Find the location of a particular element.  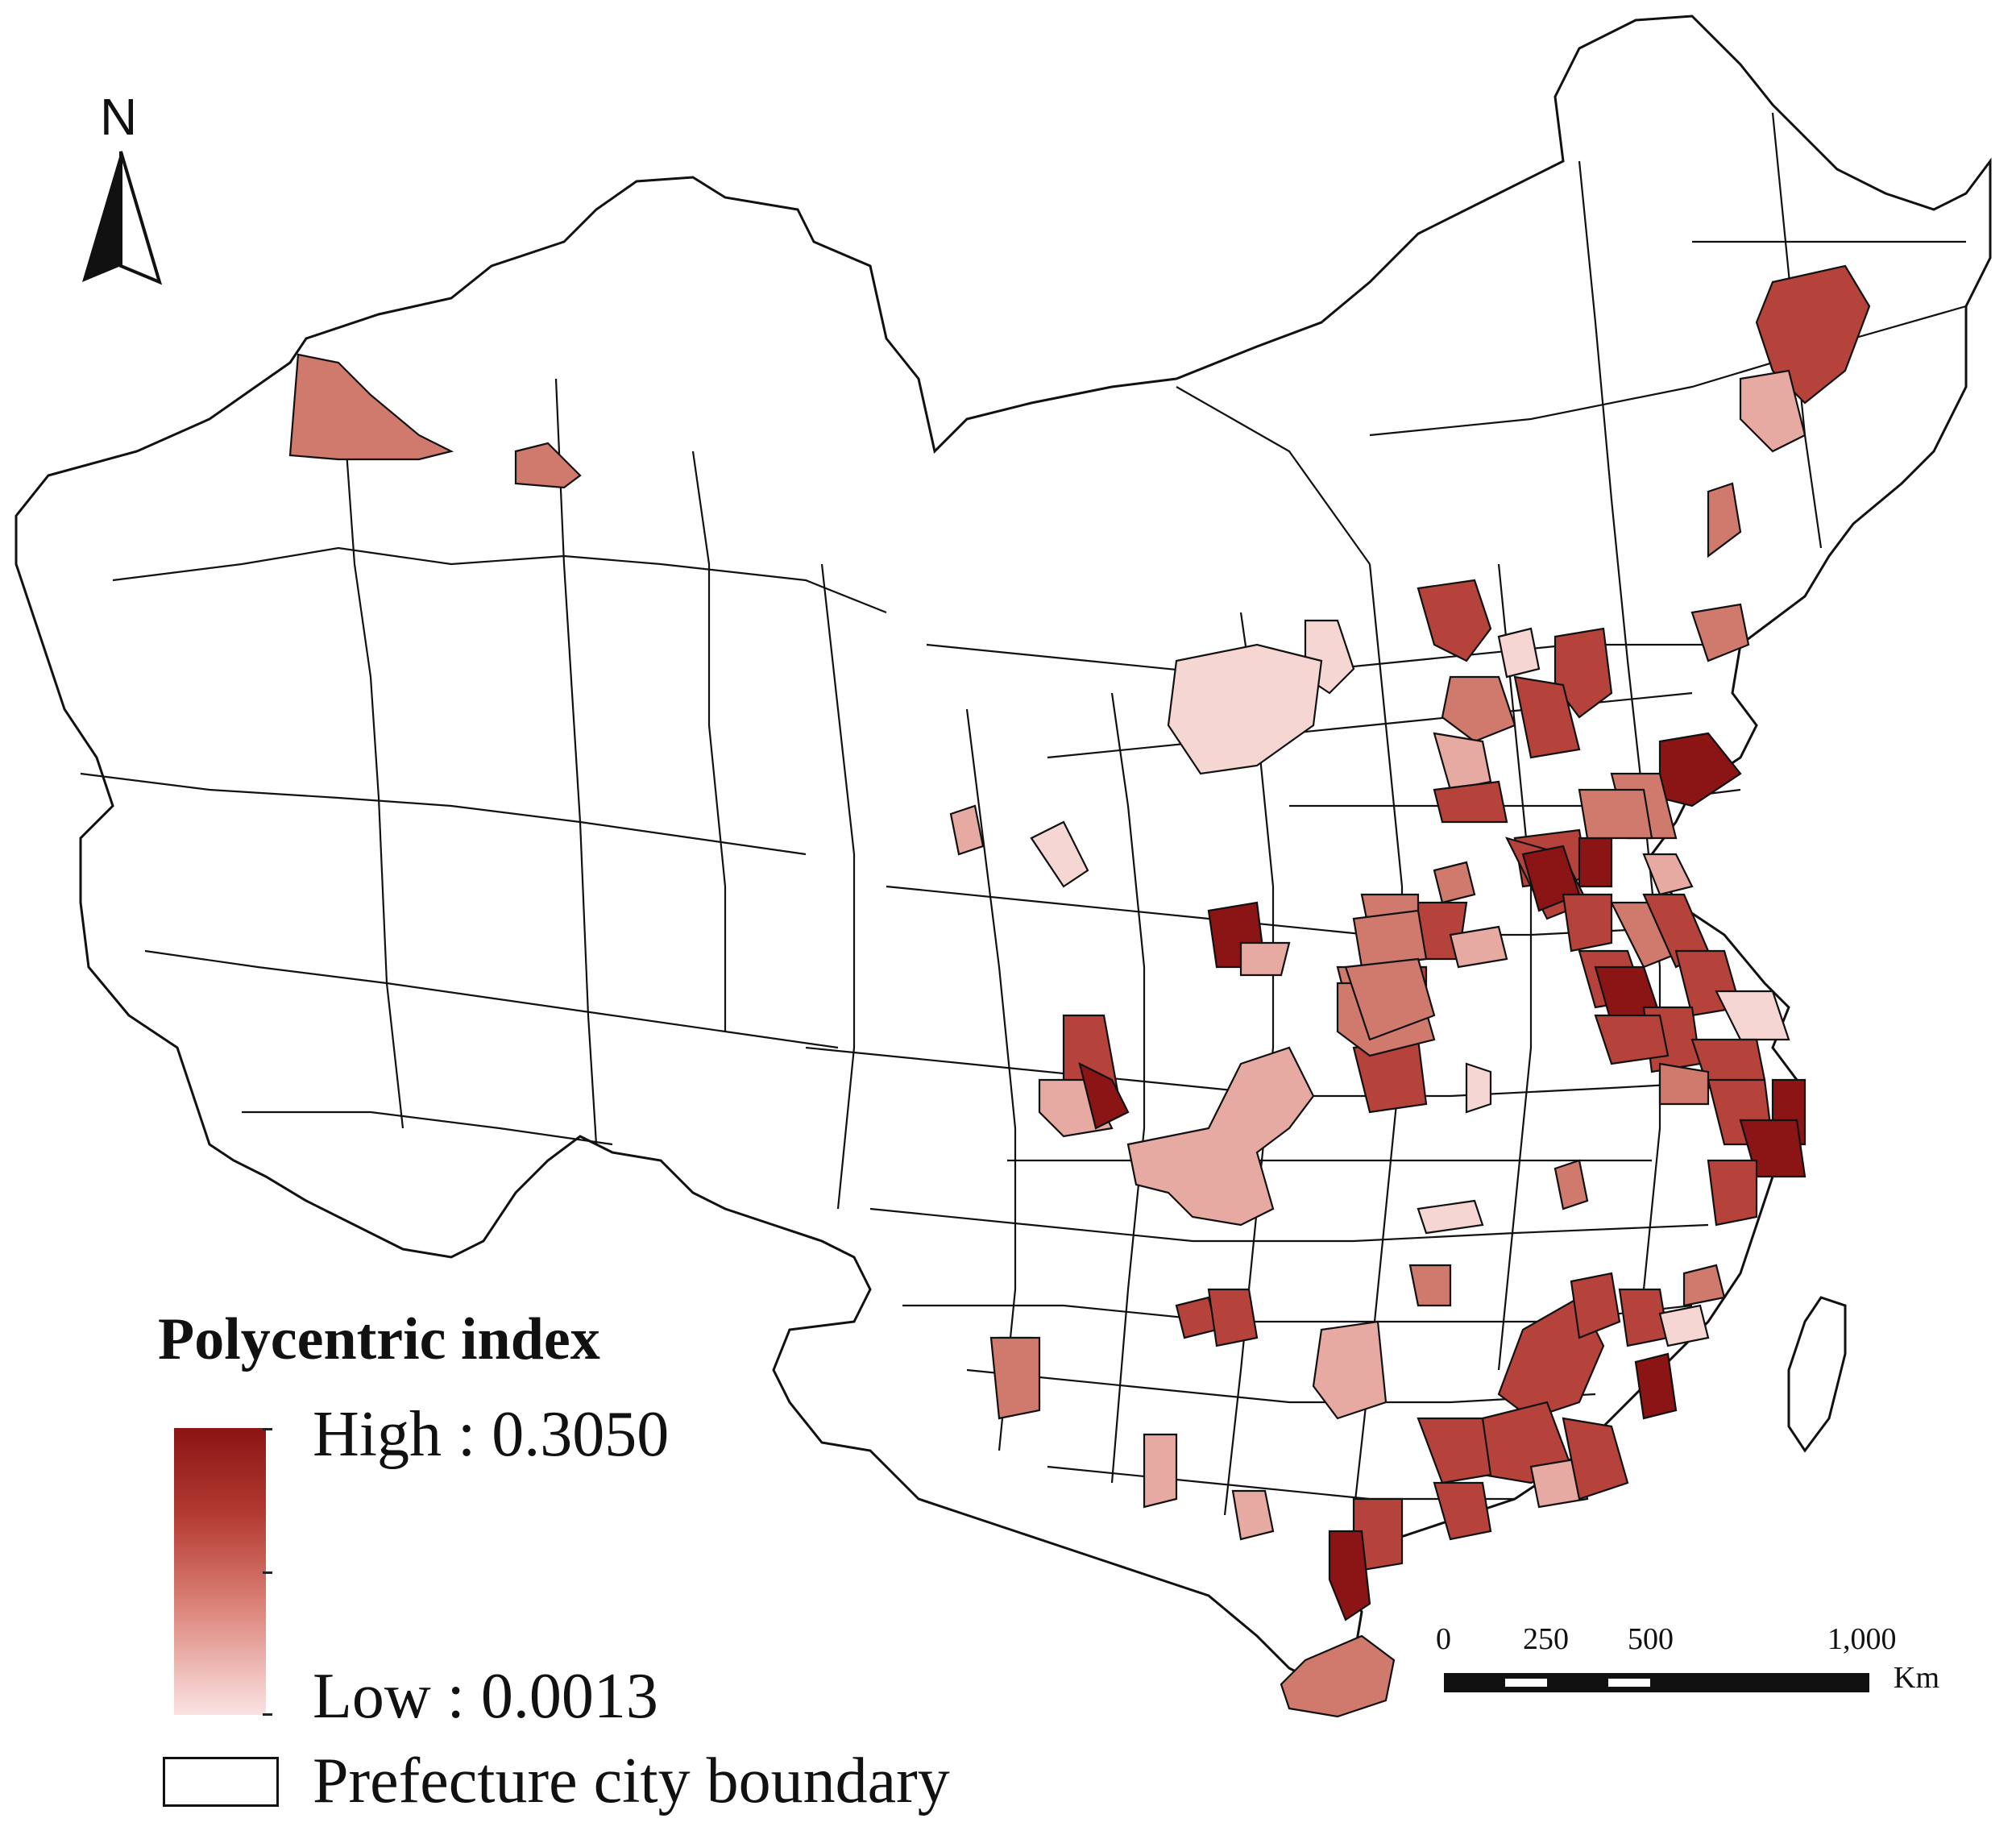

scale-bar is located at coordinates (1656, 1682).